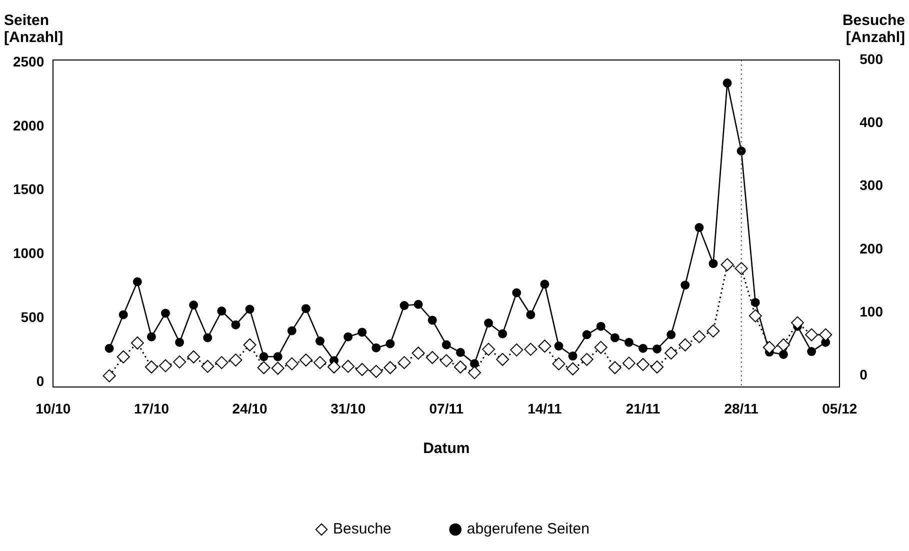 This screenshot has height=551, width=909. I want to click on y2-tick-label: 500, so click(872, 58).